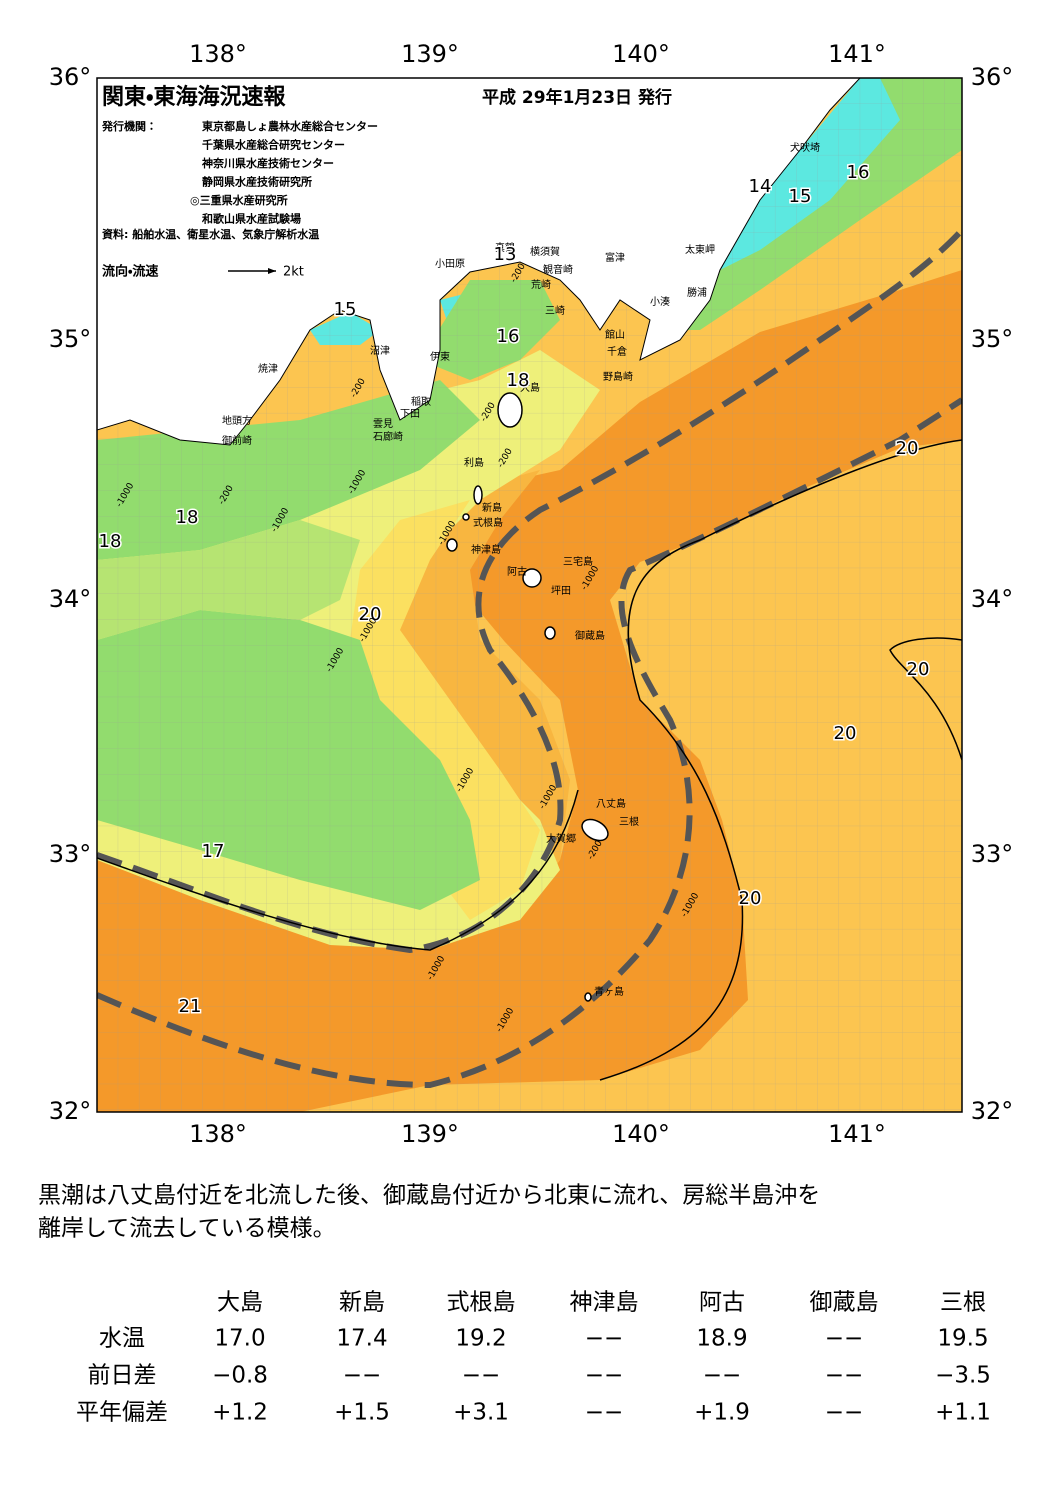  Describe the element at coordinates (380, 350) in the screenshot. I see `place-label: 沼津` at that location.